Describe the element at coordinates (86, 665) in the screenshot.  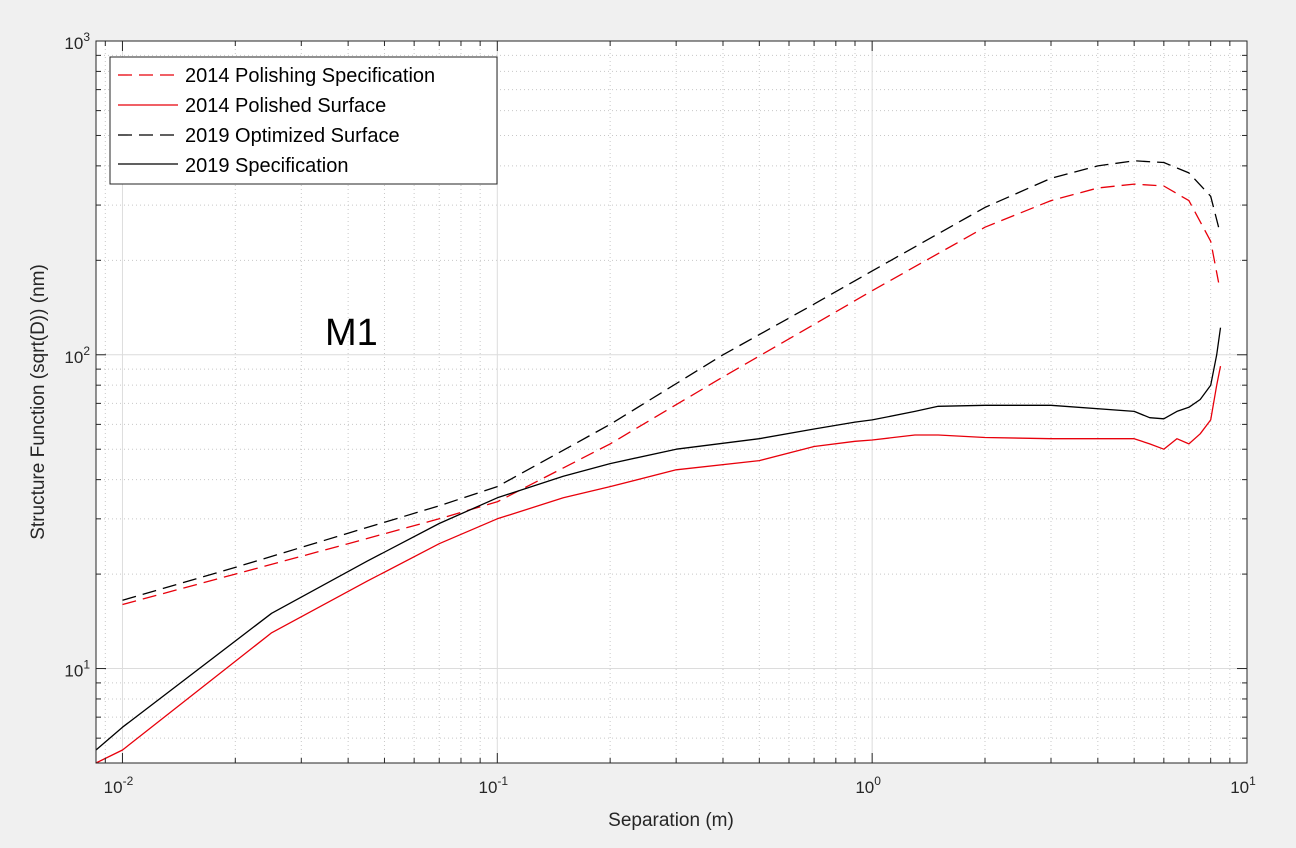
I see `y-tick-exponent: 1` at that location.